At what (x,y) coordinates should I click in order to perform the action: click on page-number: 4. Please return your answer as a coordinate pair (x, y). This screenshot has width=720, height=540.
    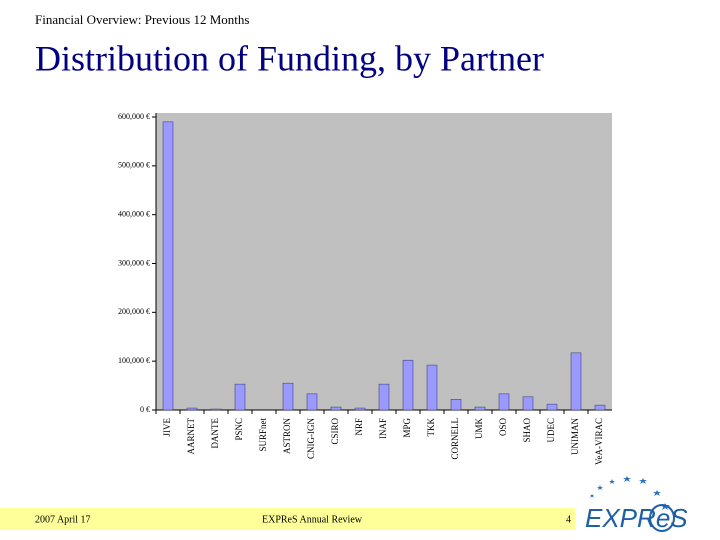
    Looking at the image, I should click on (568, 519).